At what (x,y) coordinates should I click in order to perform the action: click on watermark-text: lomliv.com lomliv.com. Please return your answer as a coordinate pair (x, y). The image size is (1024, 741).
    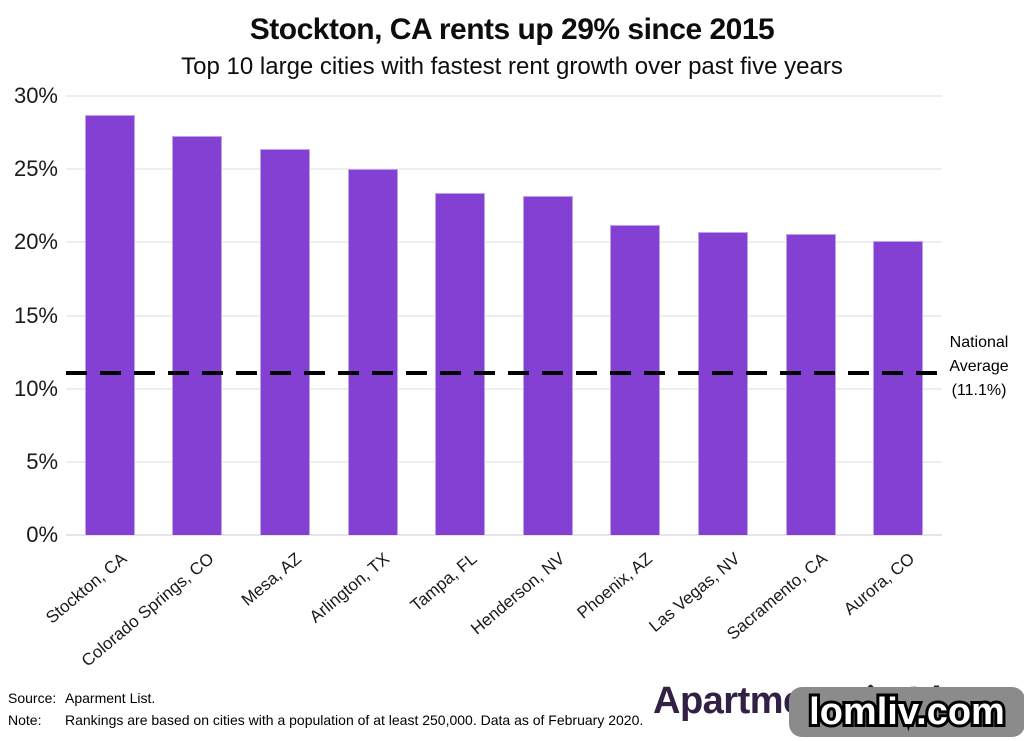
    Looking at the image, I should click on (907, 712).